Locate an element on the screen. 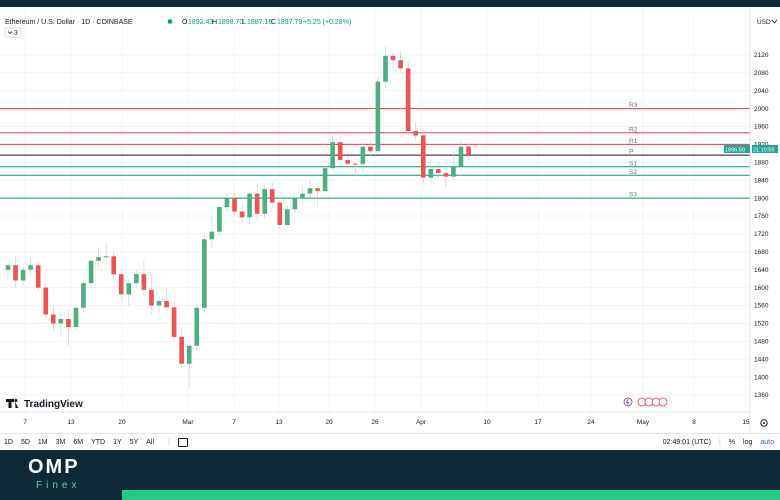 This screenshot has width=780, height=500. range-5y: 5Y is located at coordinates (134, 442).